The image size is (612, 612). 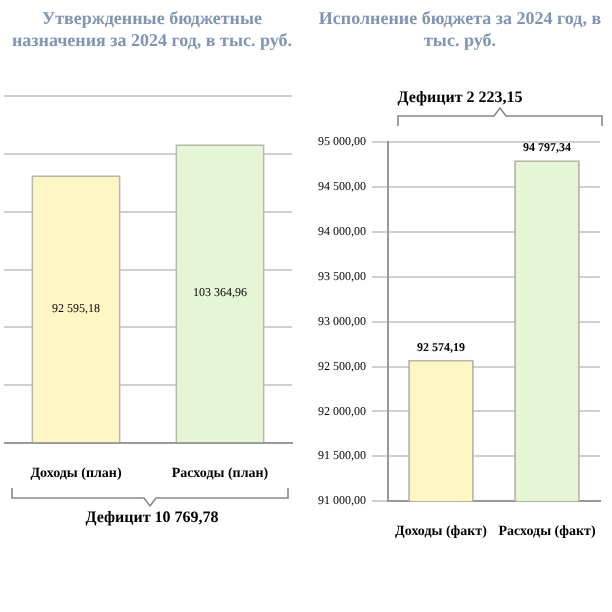 What do you see at coordinates (460, 97) in the screenshot?
I see `text: Дефицит 2 223,15` at bounding box center [460, 97].